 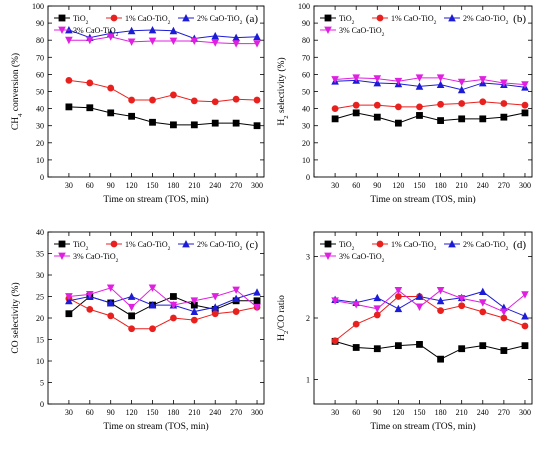 What do you see at coordinates (286, 116) in the screenshot?
I see `y-axis-label-subscript: 2` at bounding box center [286, 116].